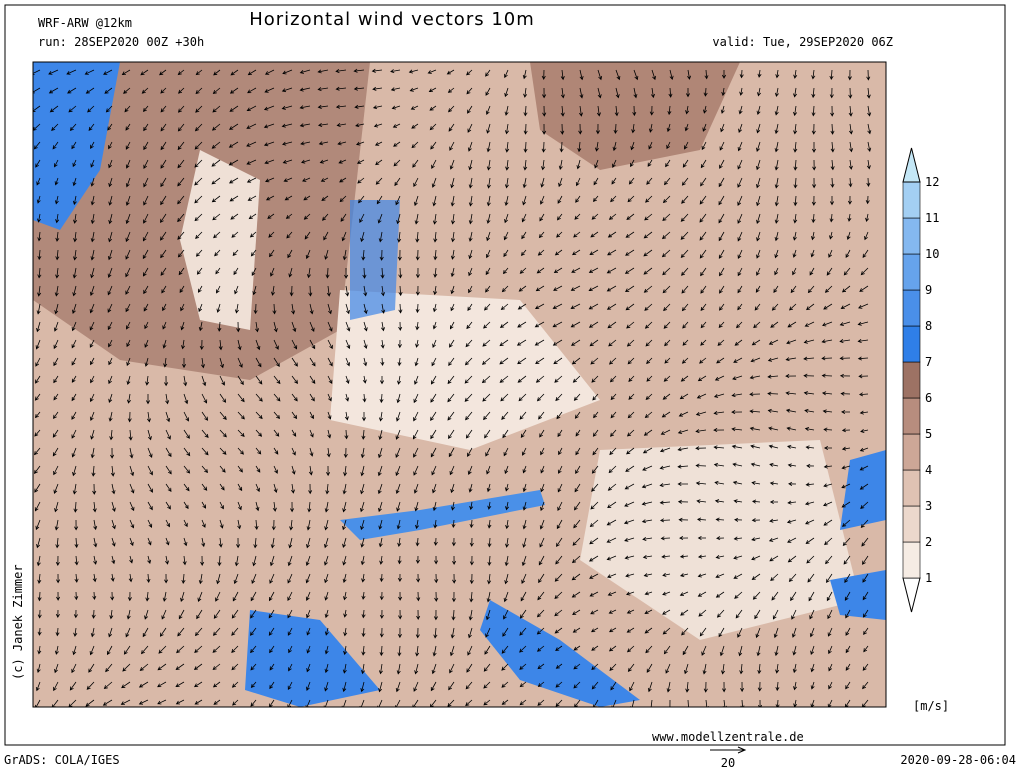 This screenshot has height=768, width=1024. Describe the element at coordinates (728, 737) in the screenshot. I see `website: www.modellzentrale.de` at that location.